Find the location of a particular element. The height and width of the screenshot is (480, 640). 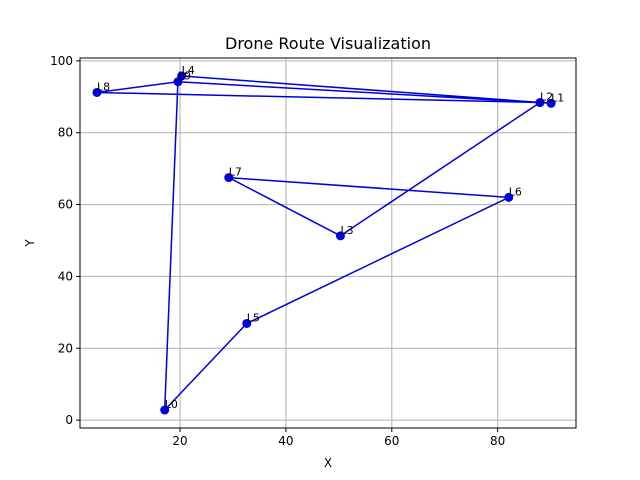

x-tick-label: 60 is located at coordinates (391, 441).